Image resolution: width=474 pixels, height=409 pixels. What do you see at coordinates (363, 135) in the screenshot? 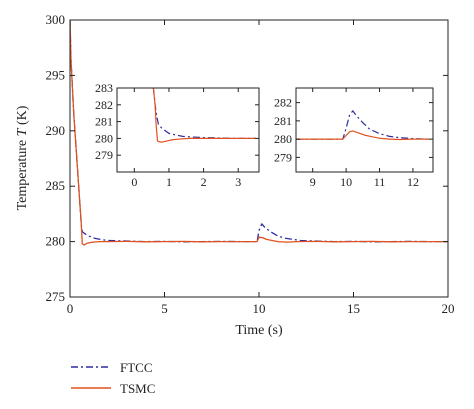
I see `inset-right-series-tsmc` at bounding box center [363, 135].